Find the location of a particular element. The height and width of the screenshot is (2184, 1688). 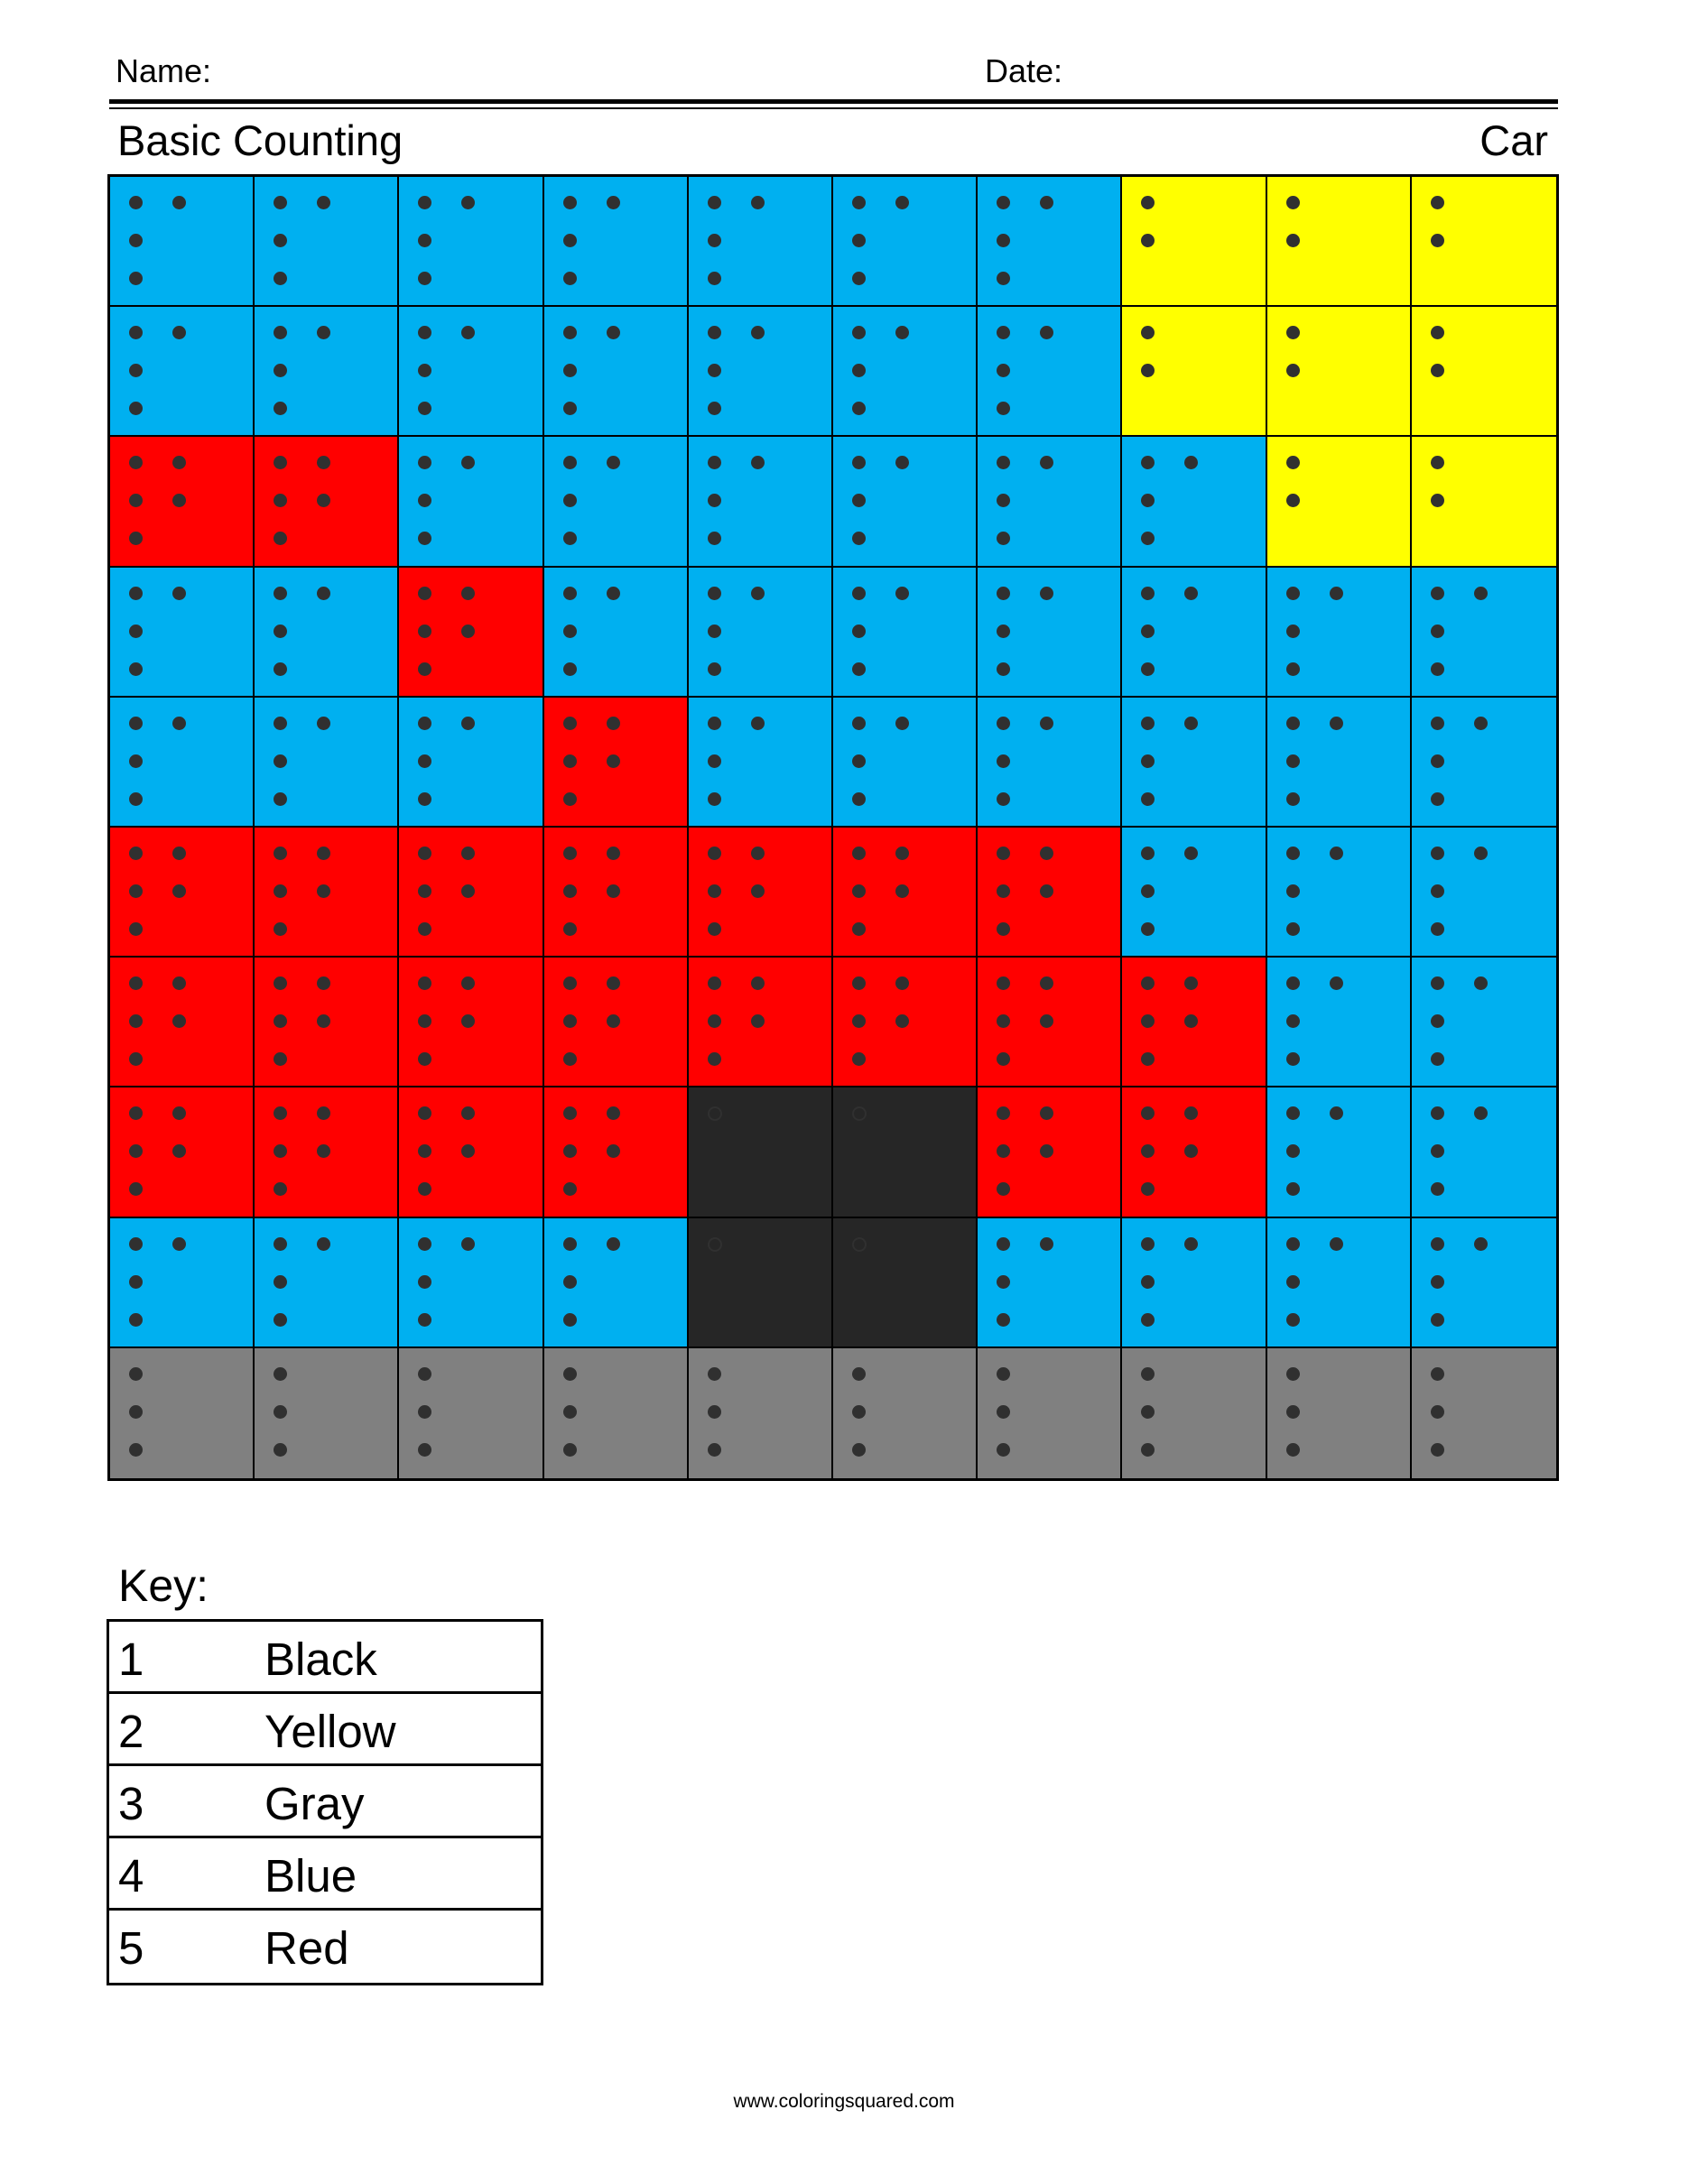

key-number: 1 is located at coordinates (131, 1659).